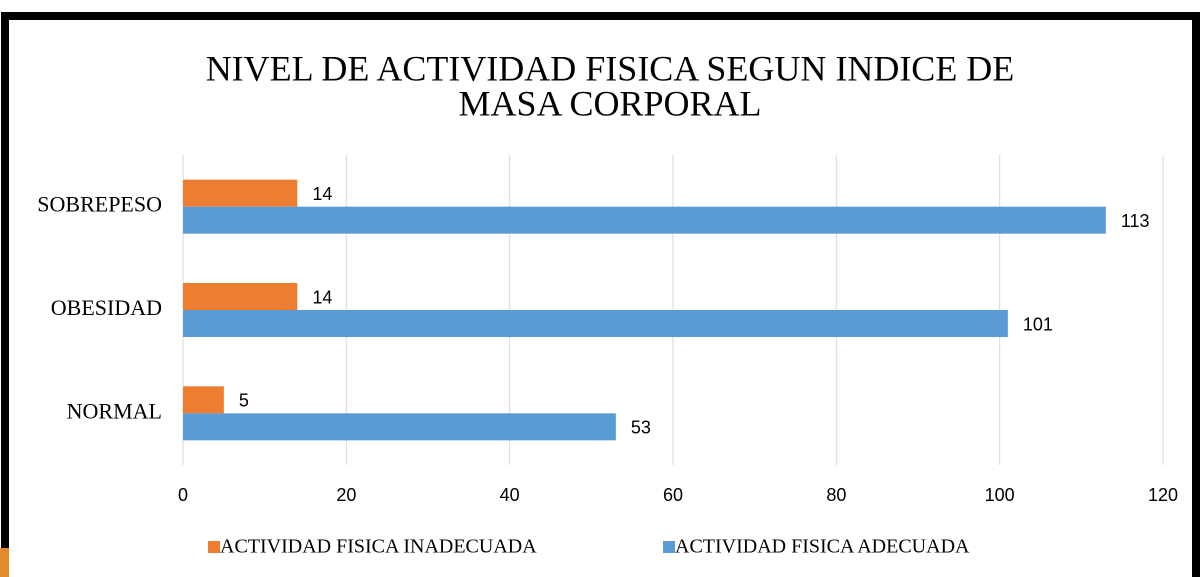 This screenshot has height=577, width=1200. Describe the element at coordinates (244, 401) in the screenshot. I see `data-label: 5` at that location.